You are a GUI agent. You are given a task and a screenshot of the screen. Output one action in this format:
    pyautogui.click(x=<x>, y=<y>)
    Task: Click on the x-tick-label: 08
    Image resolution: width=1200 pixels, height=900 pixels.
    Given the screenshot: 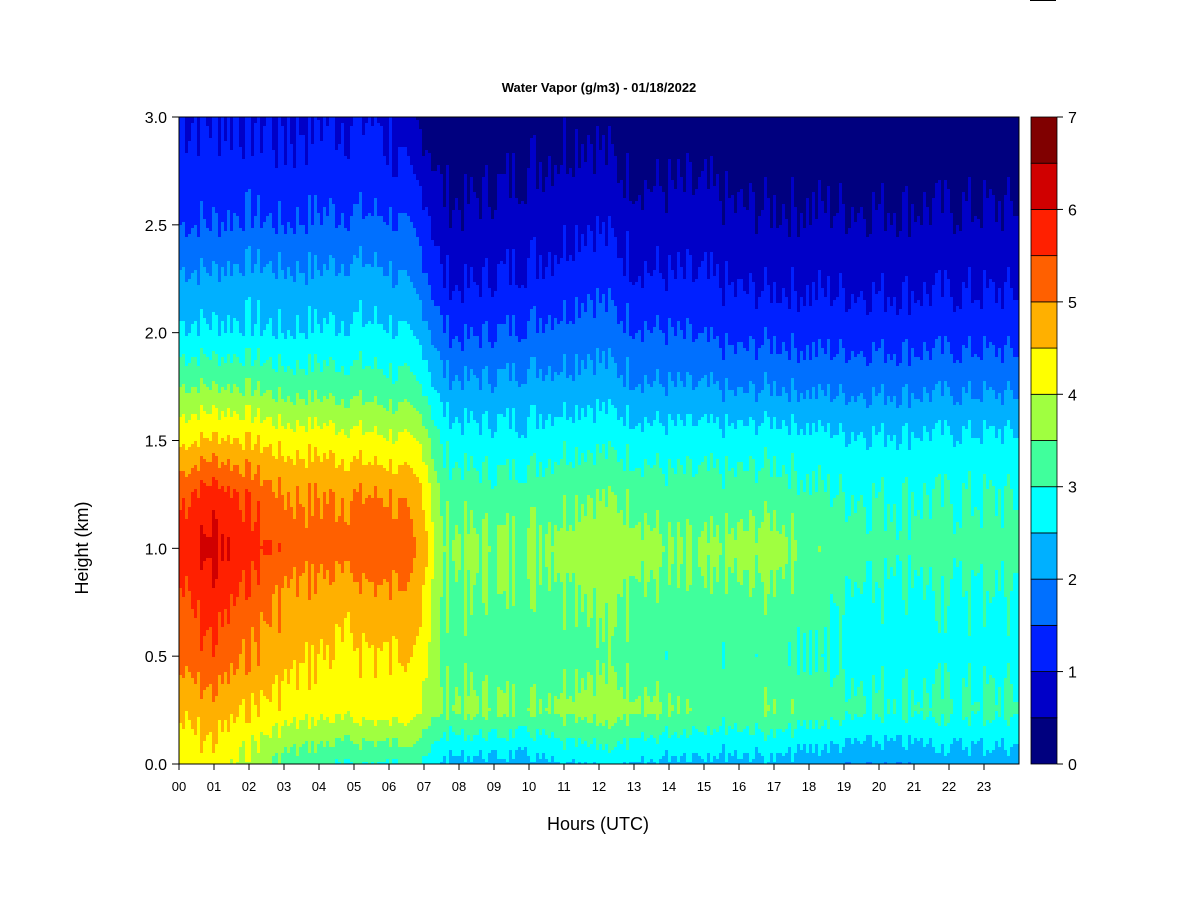 What is the action you would take?
    pyautogui.click(x=459, y=786)
    